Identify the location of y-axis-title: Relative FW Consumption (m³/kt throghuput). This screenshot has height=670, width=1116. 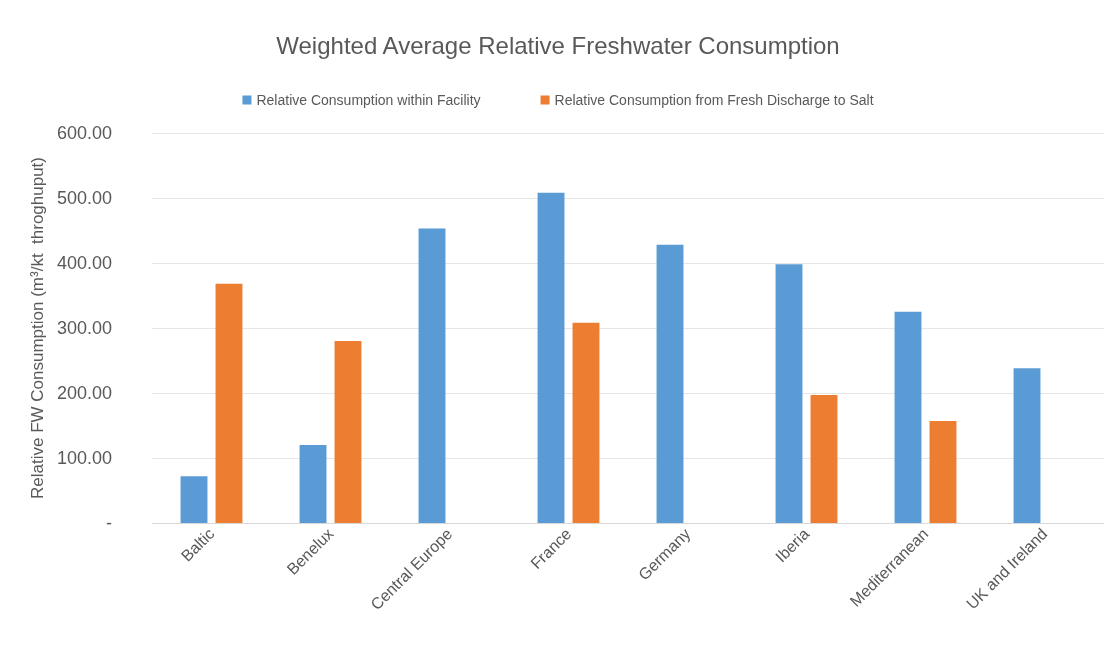
(38, 328).